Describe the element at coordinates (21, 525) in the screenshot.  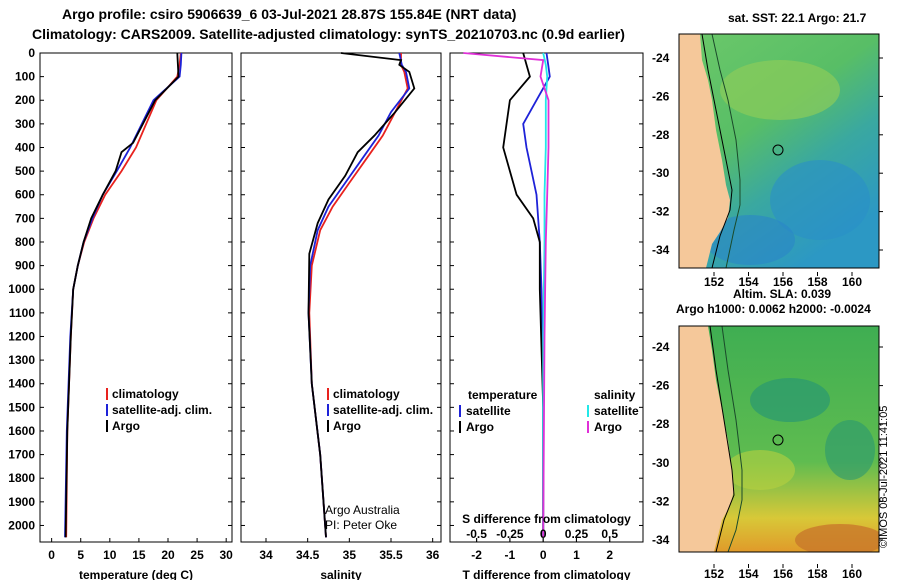
I see `y-tick-label: 2000` at that location.